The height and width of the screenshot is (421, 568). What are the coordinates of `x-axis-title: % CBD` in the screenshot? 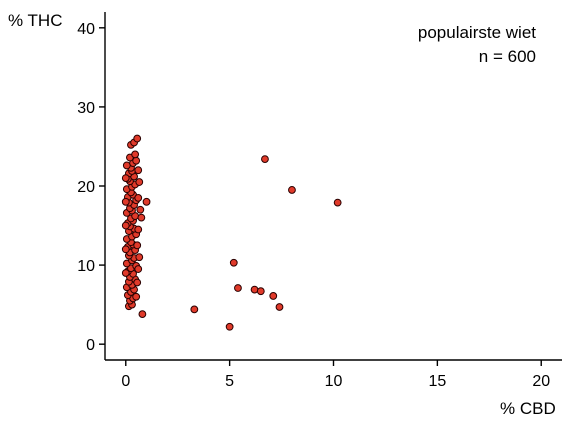 It's located at (528, 408).